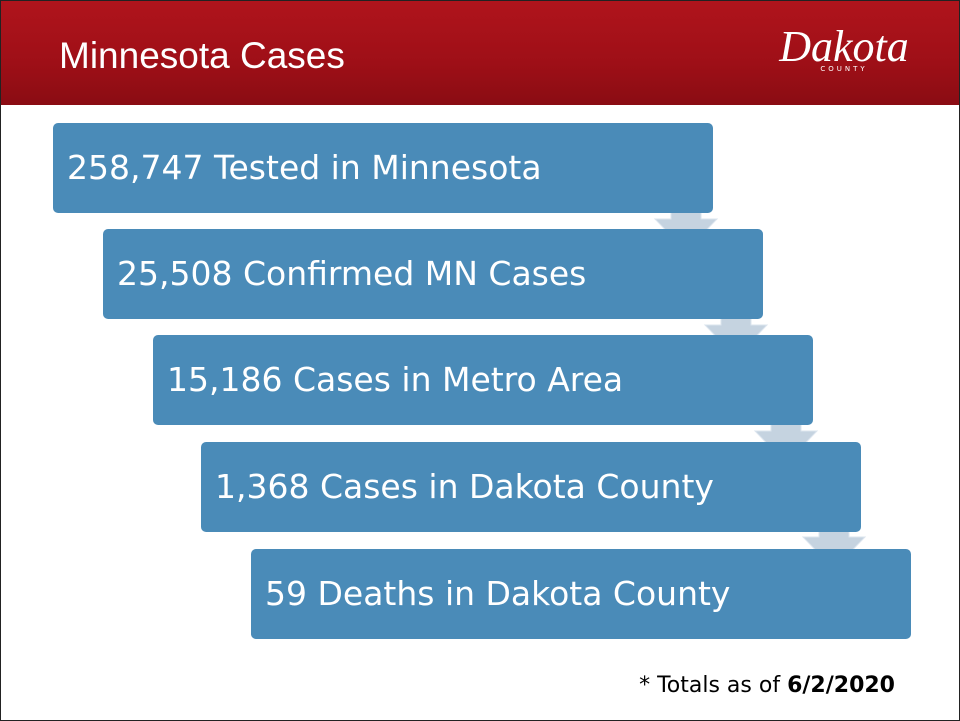 This screenshot has height=721, width=960. What do you see at coordinates (844, 69) in the screenshot?
I see `logo-subtext: COUNTY` at bounding box center [844, 69].